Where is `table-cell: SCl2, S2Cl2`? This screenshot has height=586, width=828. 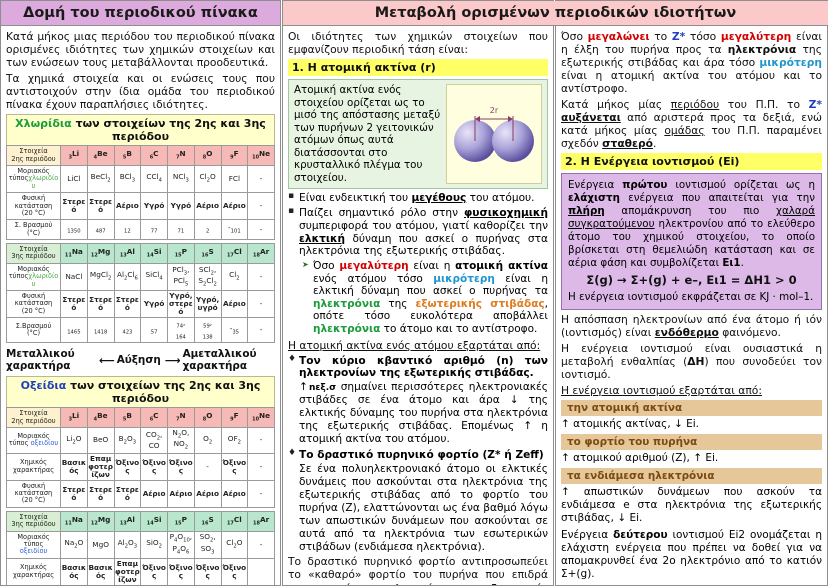
table-cell: SCl2, S2Cl2 is located at coordinates (207, 276).